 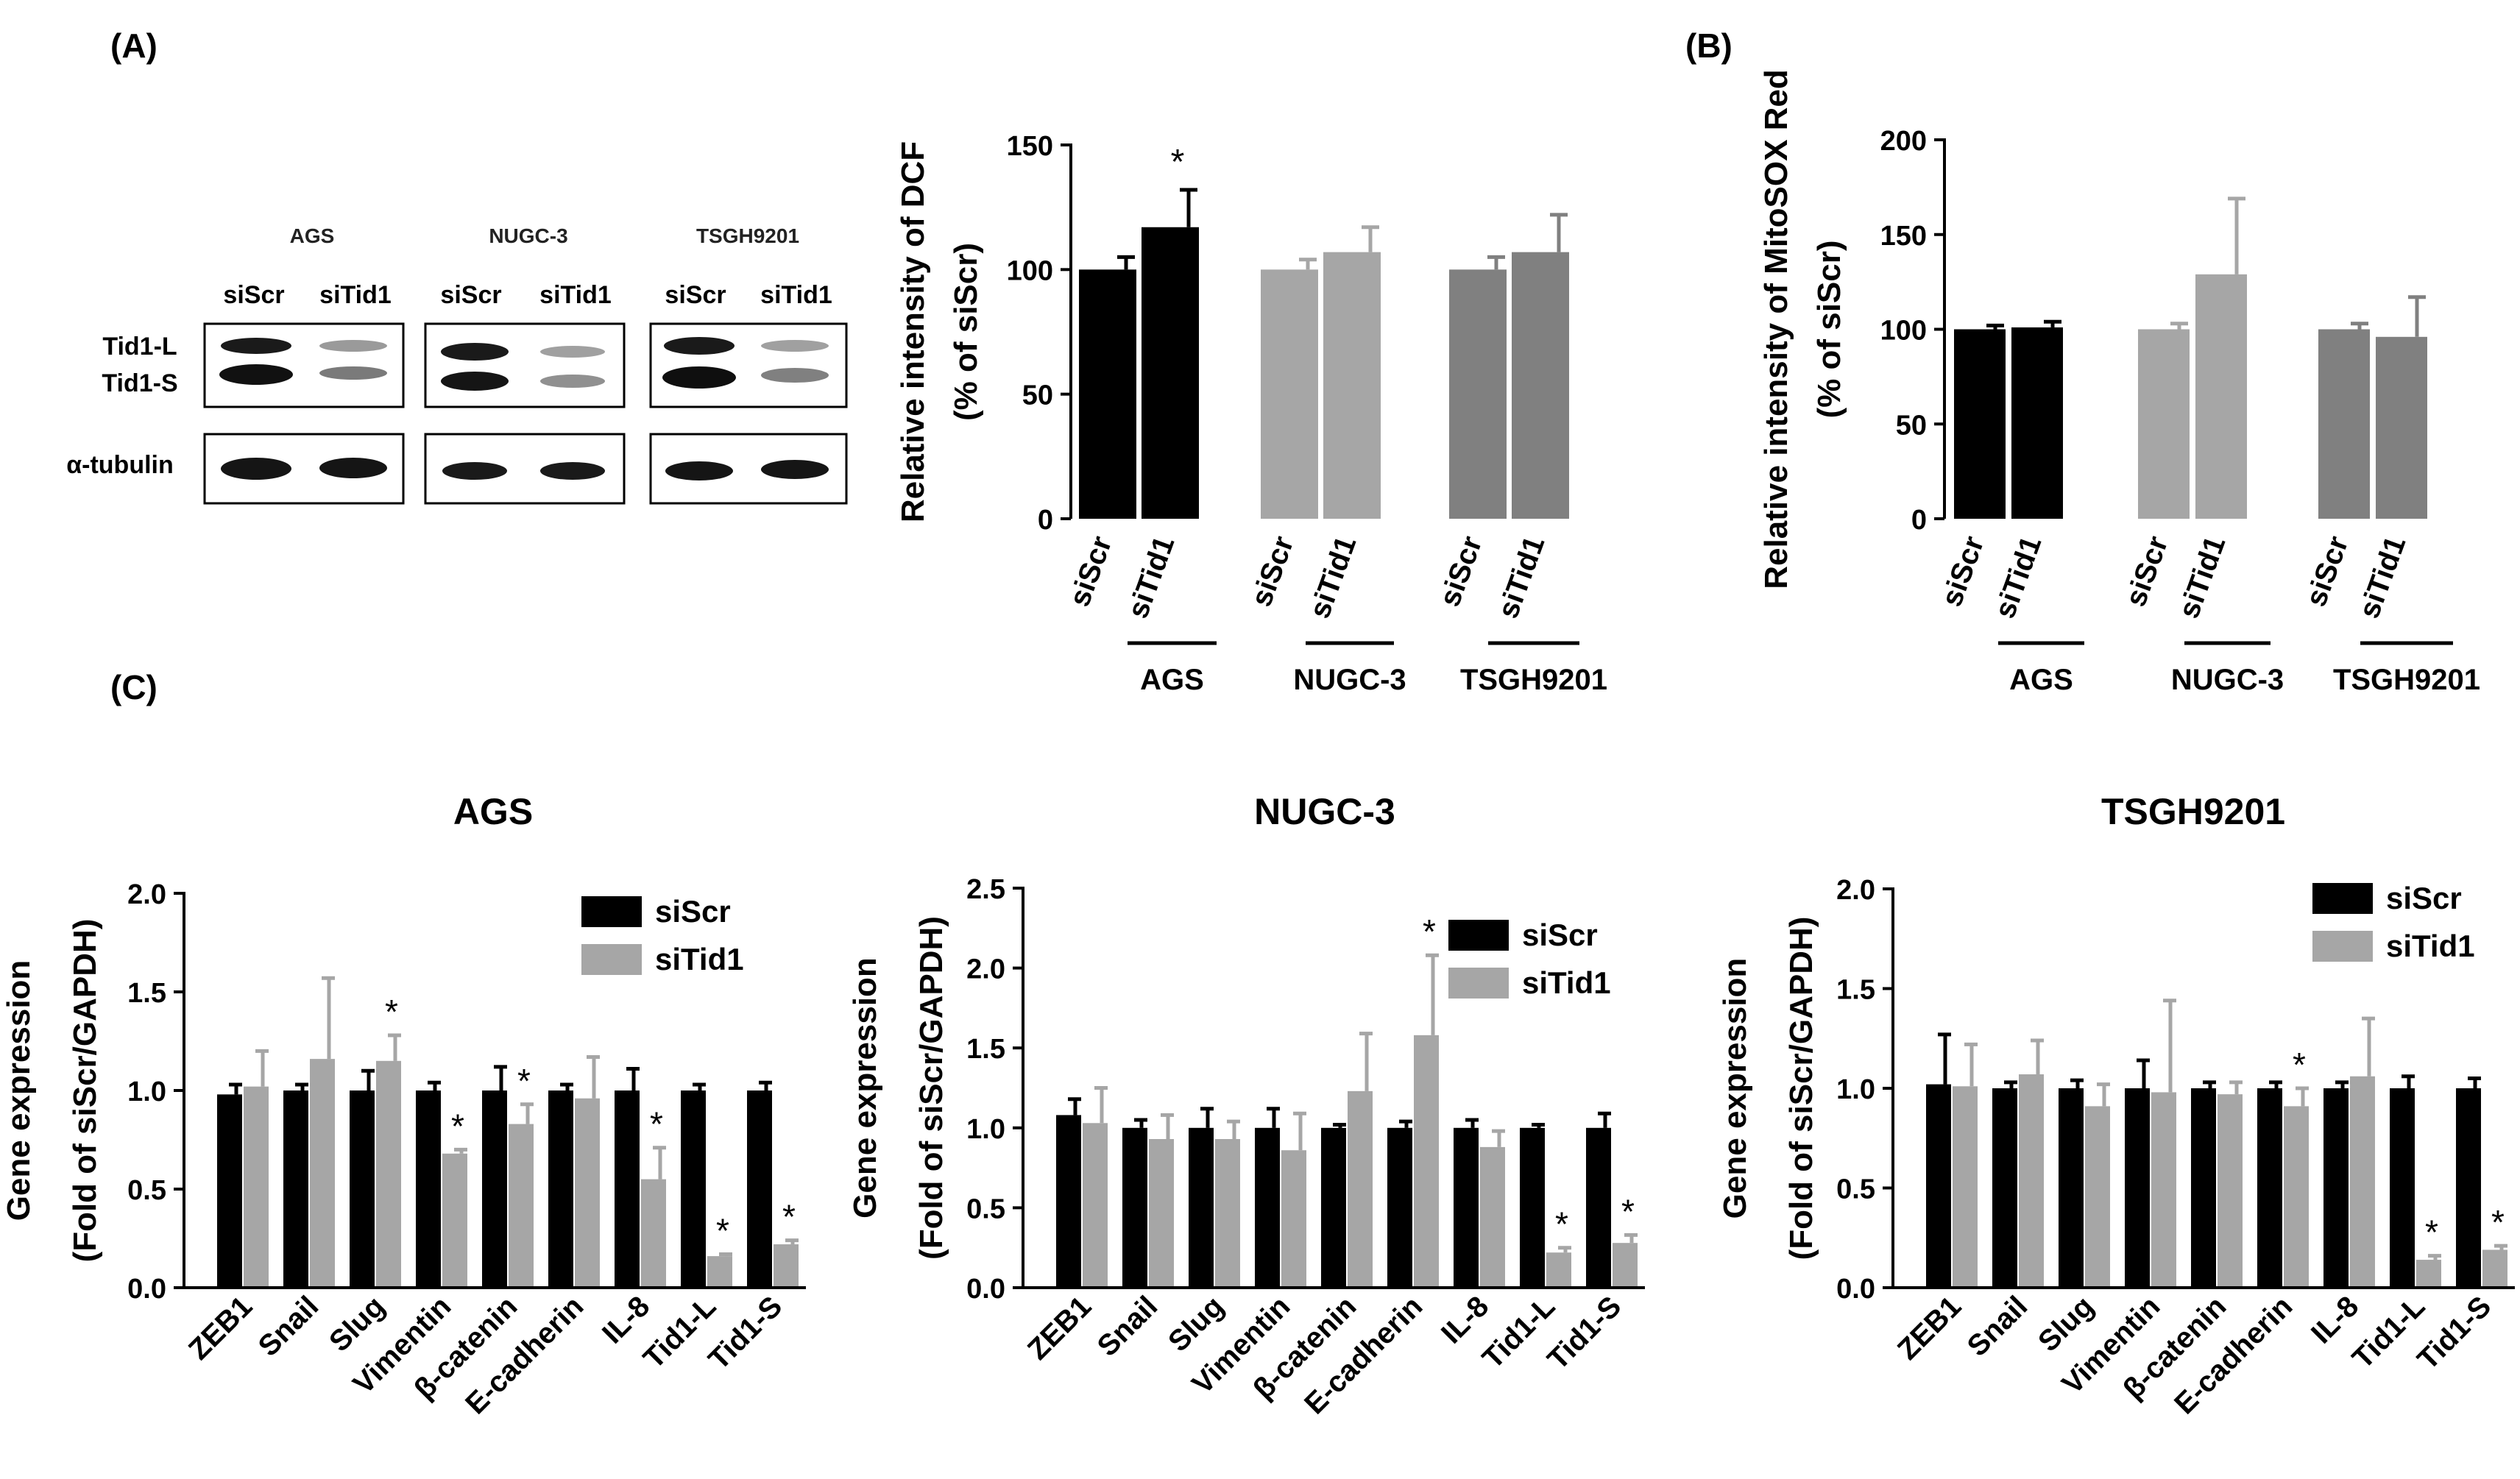 I want to click on x-tick-label: Snail, so click(x=1998, y=1326).